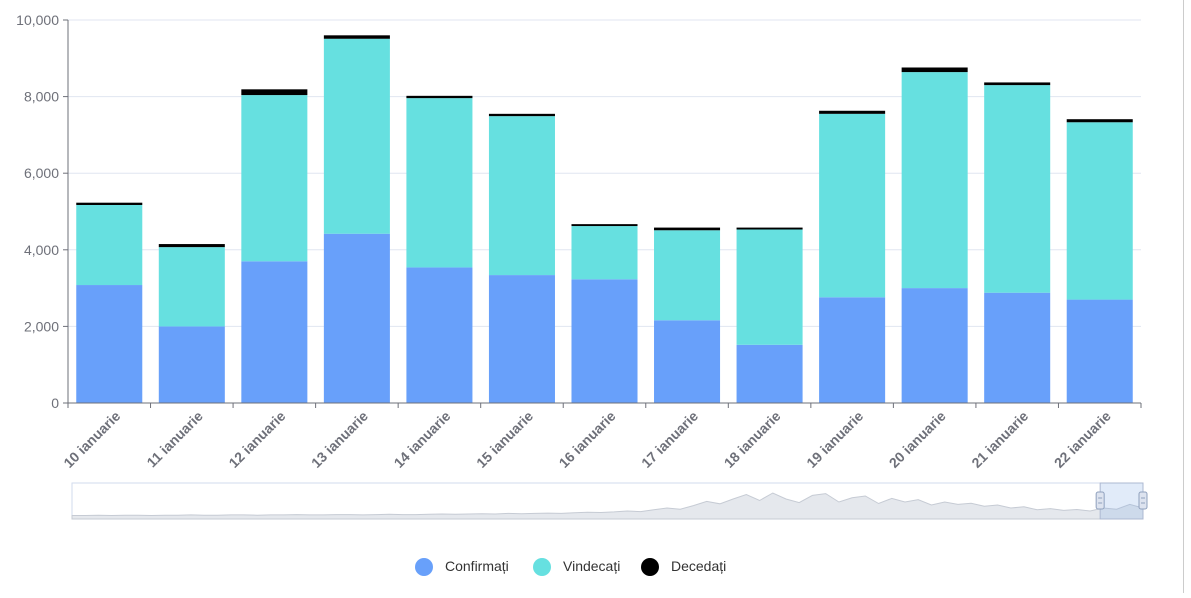 This screenshot has height=598, width=1191. I want to click on datazoom-slider, so click(609, 501).